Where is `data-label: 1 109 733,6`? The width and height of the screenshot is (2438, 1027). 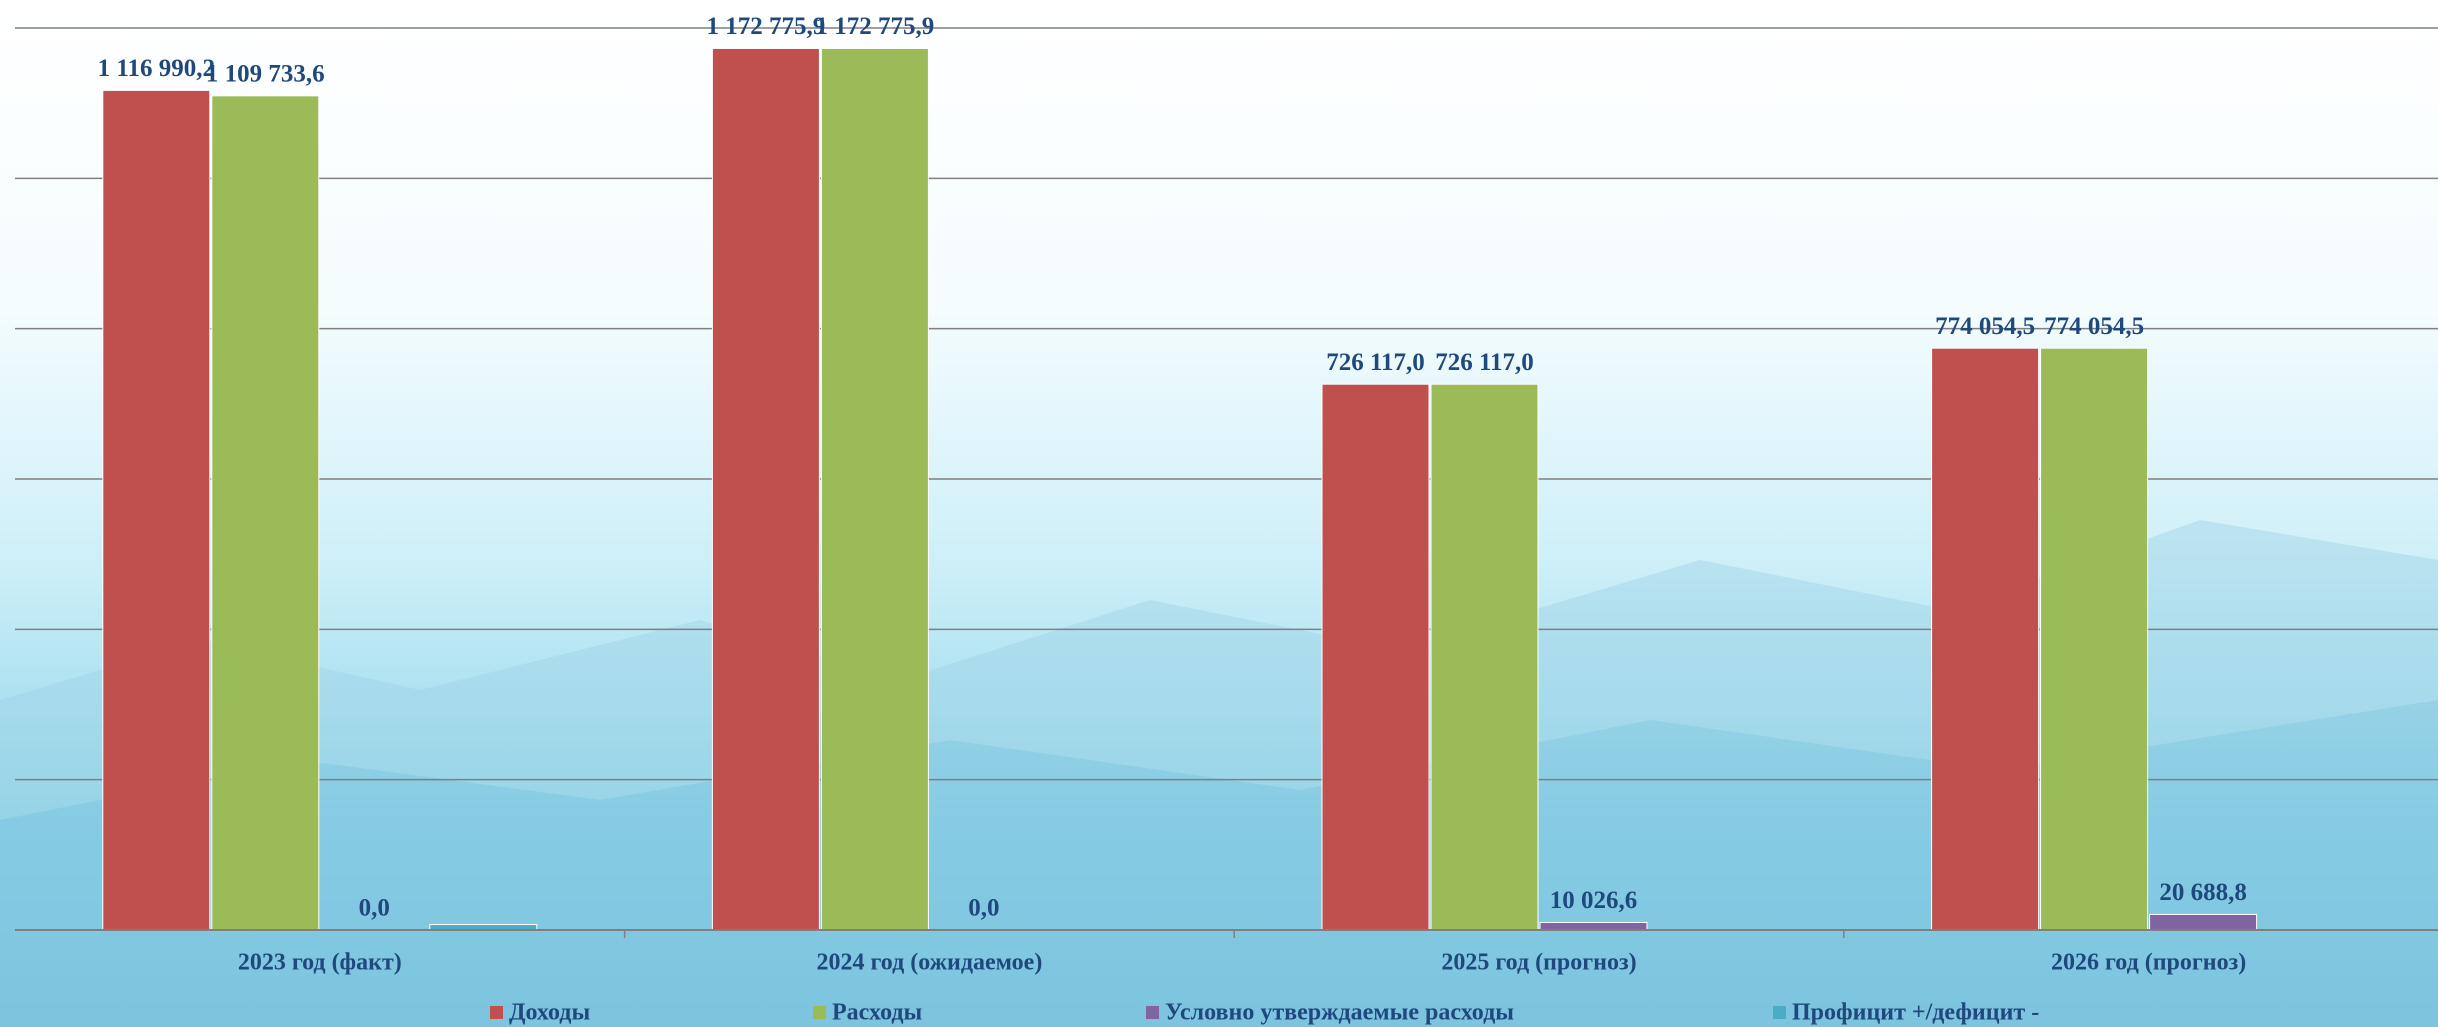
data-label: 1 109 733,6 is located at coordinates (265, 74).